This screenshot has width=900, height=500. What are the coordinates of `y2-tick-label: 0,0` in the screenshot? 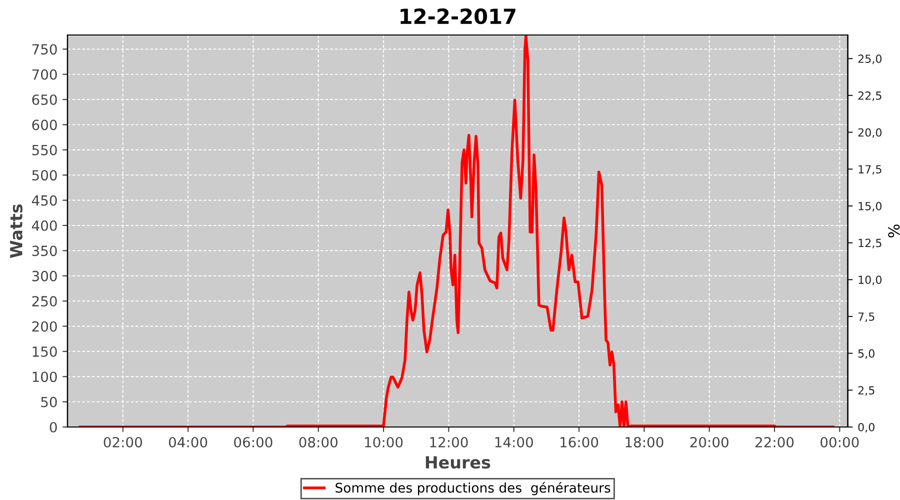 It's located at (866, 427).